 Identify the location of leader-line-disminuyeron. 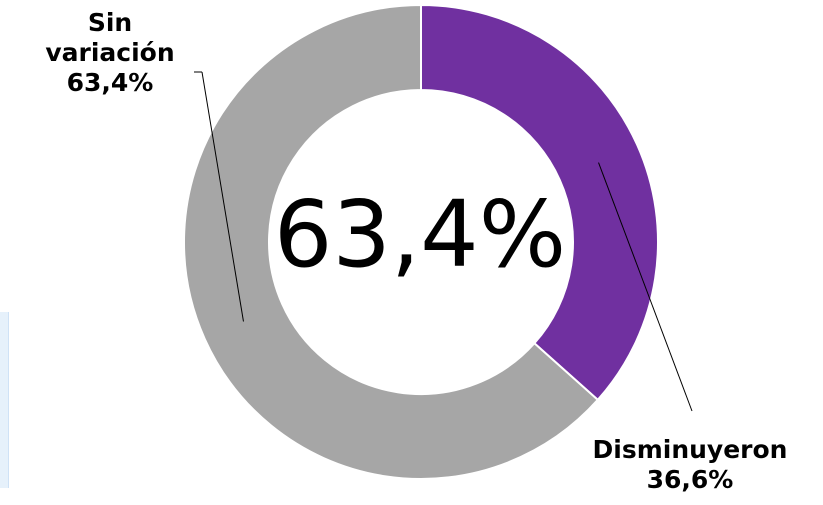
(645, 287).